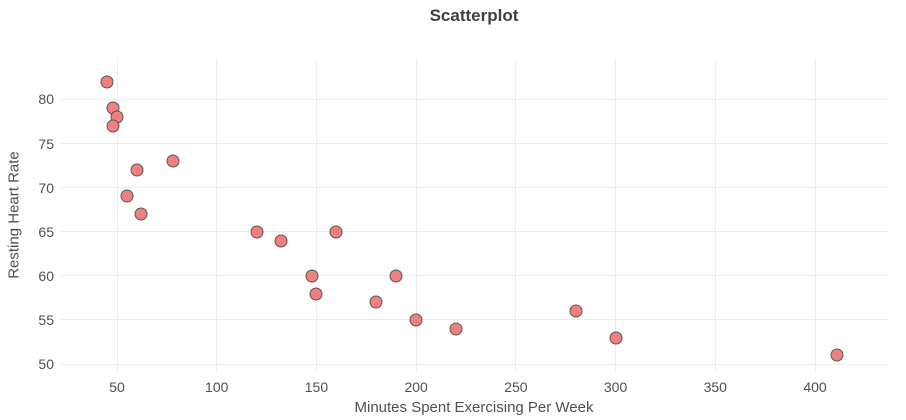  What do you see at coordinates (715, 387) in the screenshot?
I see `x-tick-label: 350` at bounding box center [715, 387].